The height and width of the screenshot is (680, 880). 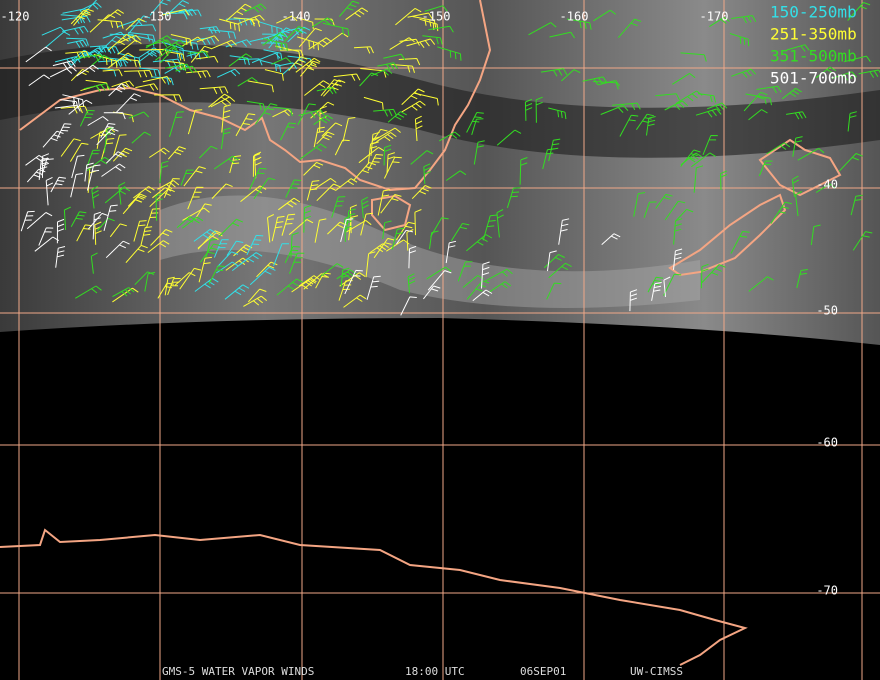 What do you see at coordinates (15, 17) in the screenshot?
I see `longitude-label: -120` at bounding box center [15, 17].